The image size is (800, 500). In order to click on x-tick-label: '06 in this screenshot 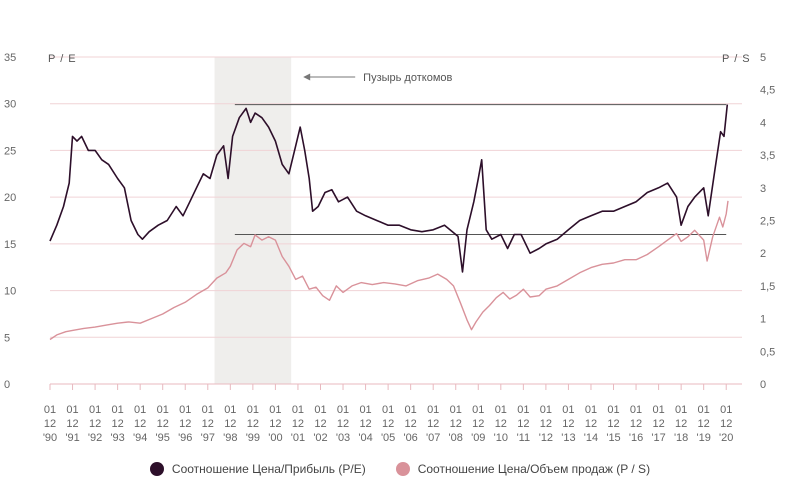, I will do `click(410, 438)`.